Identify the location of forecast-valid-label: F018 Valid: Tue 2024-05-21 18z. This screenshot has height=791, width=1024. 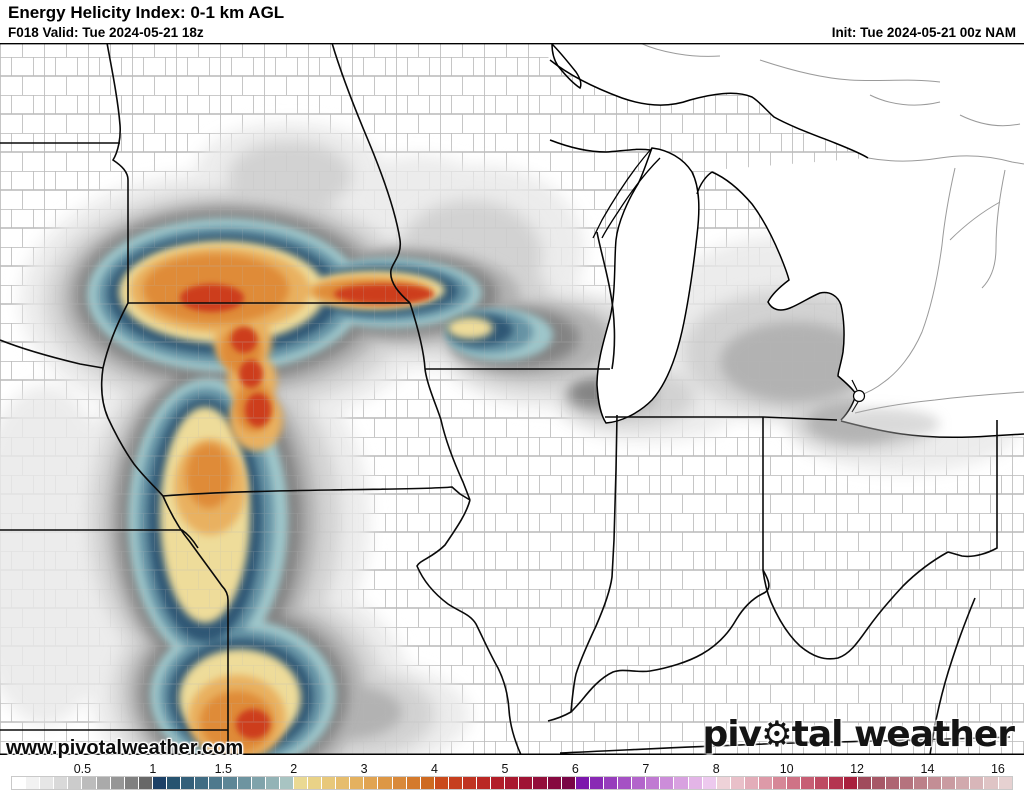
(106, 32).